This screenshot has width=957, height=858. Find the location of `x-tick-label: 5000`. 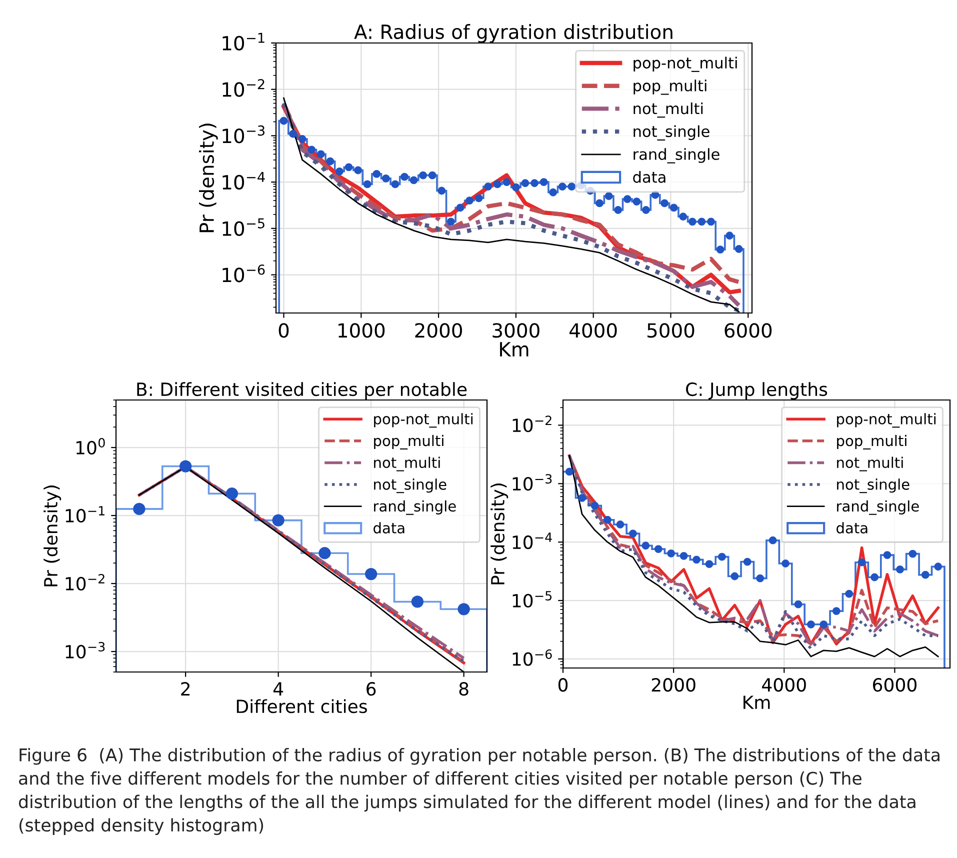

x-tick-label: 5000 is located at coordinates (670, 330).